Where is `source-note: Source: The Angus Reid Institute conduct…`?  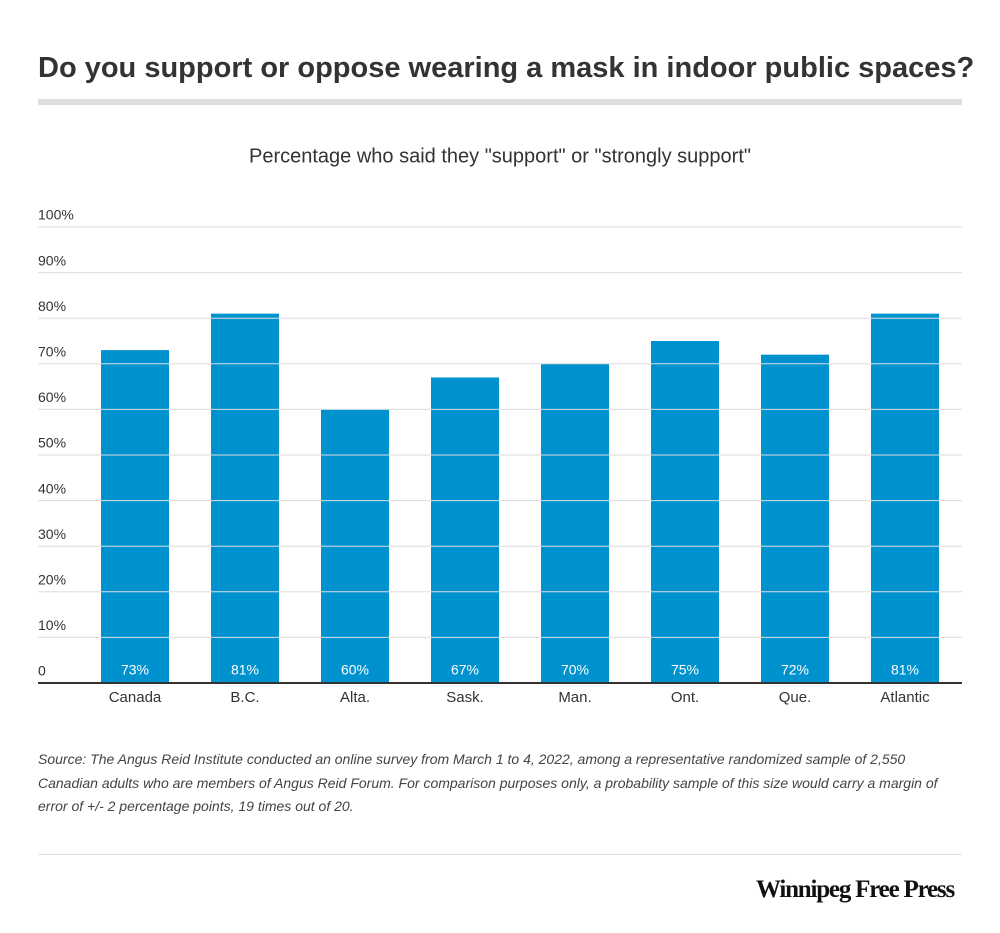 source-note: Source: The Angus Reid Institute conduct… is located at coordinates (488, 782).